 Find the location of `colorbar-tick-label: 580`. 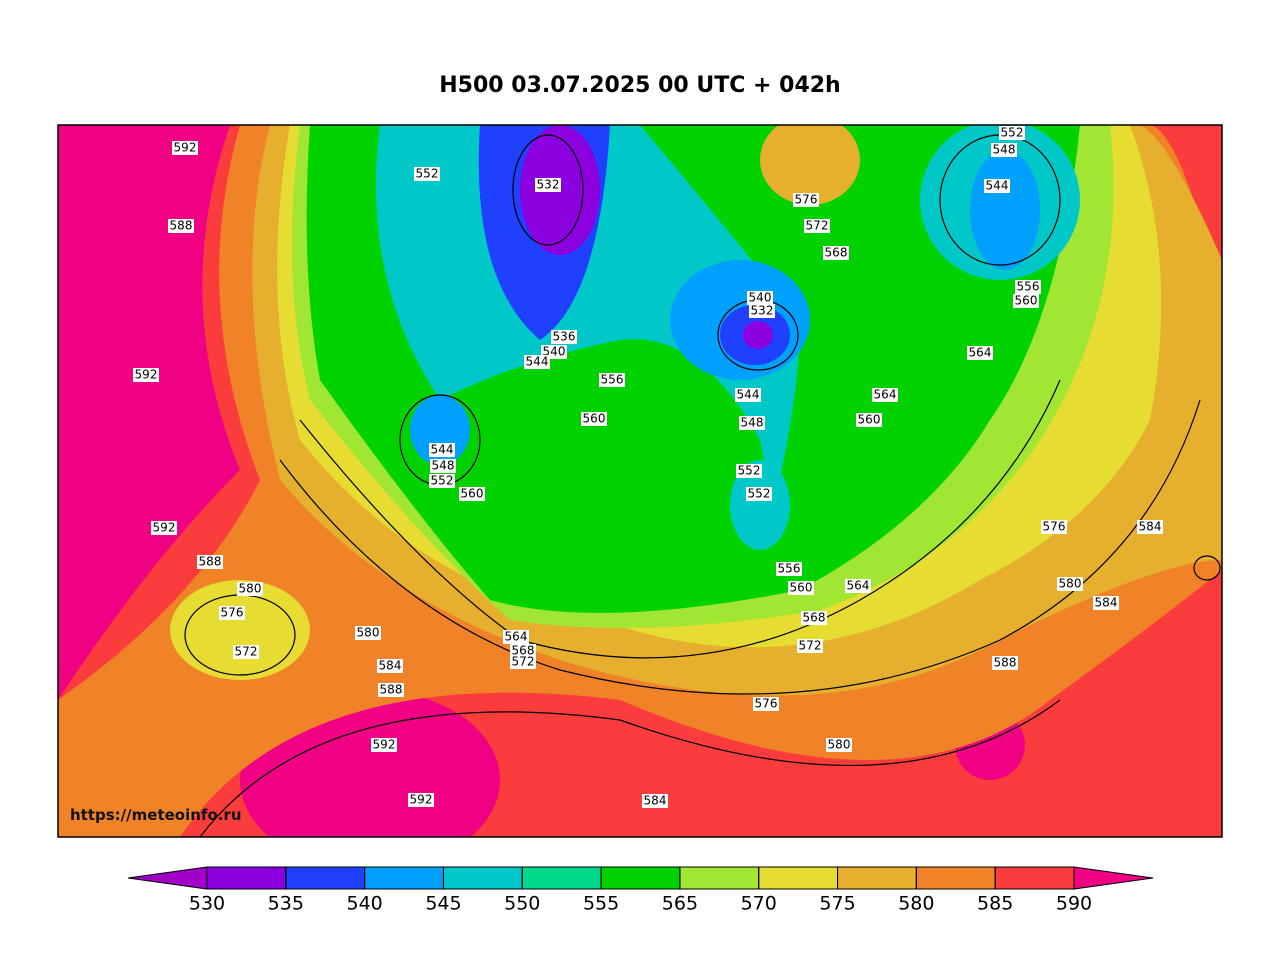

colorbar-tick-label: 580 is located at coordinates (916, 904).